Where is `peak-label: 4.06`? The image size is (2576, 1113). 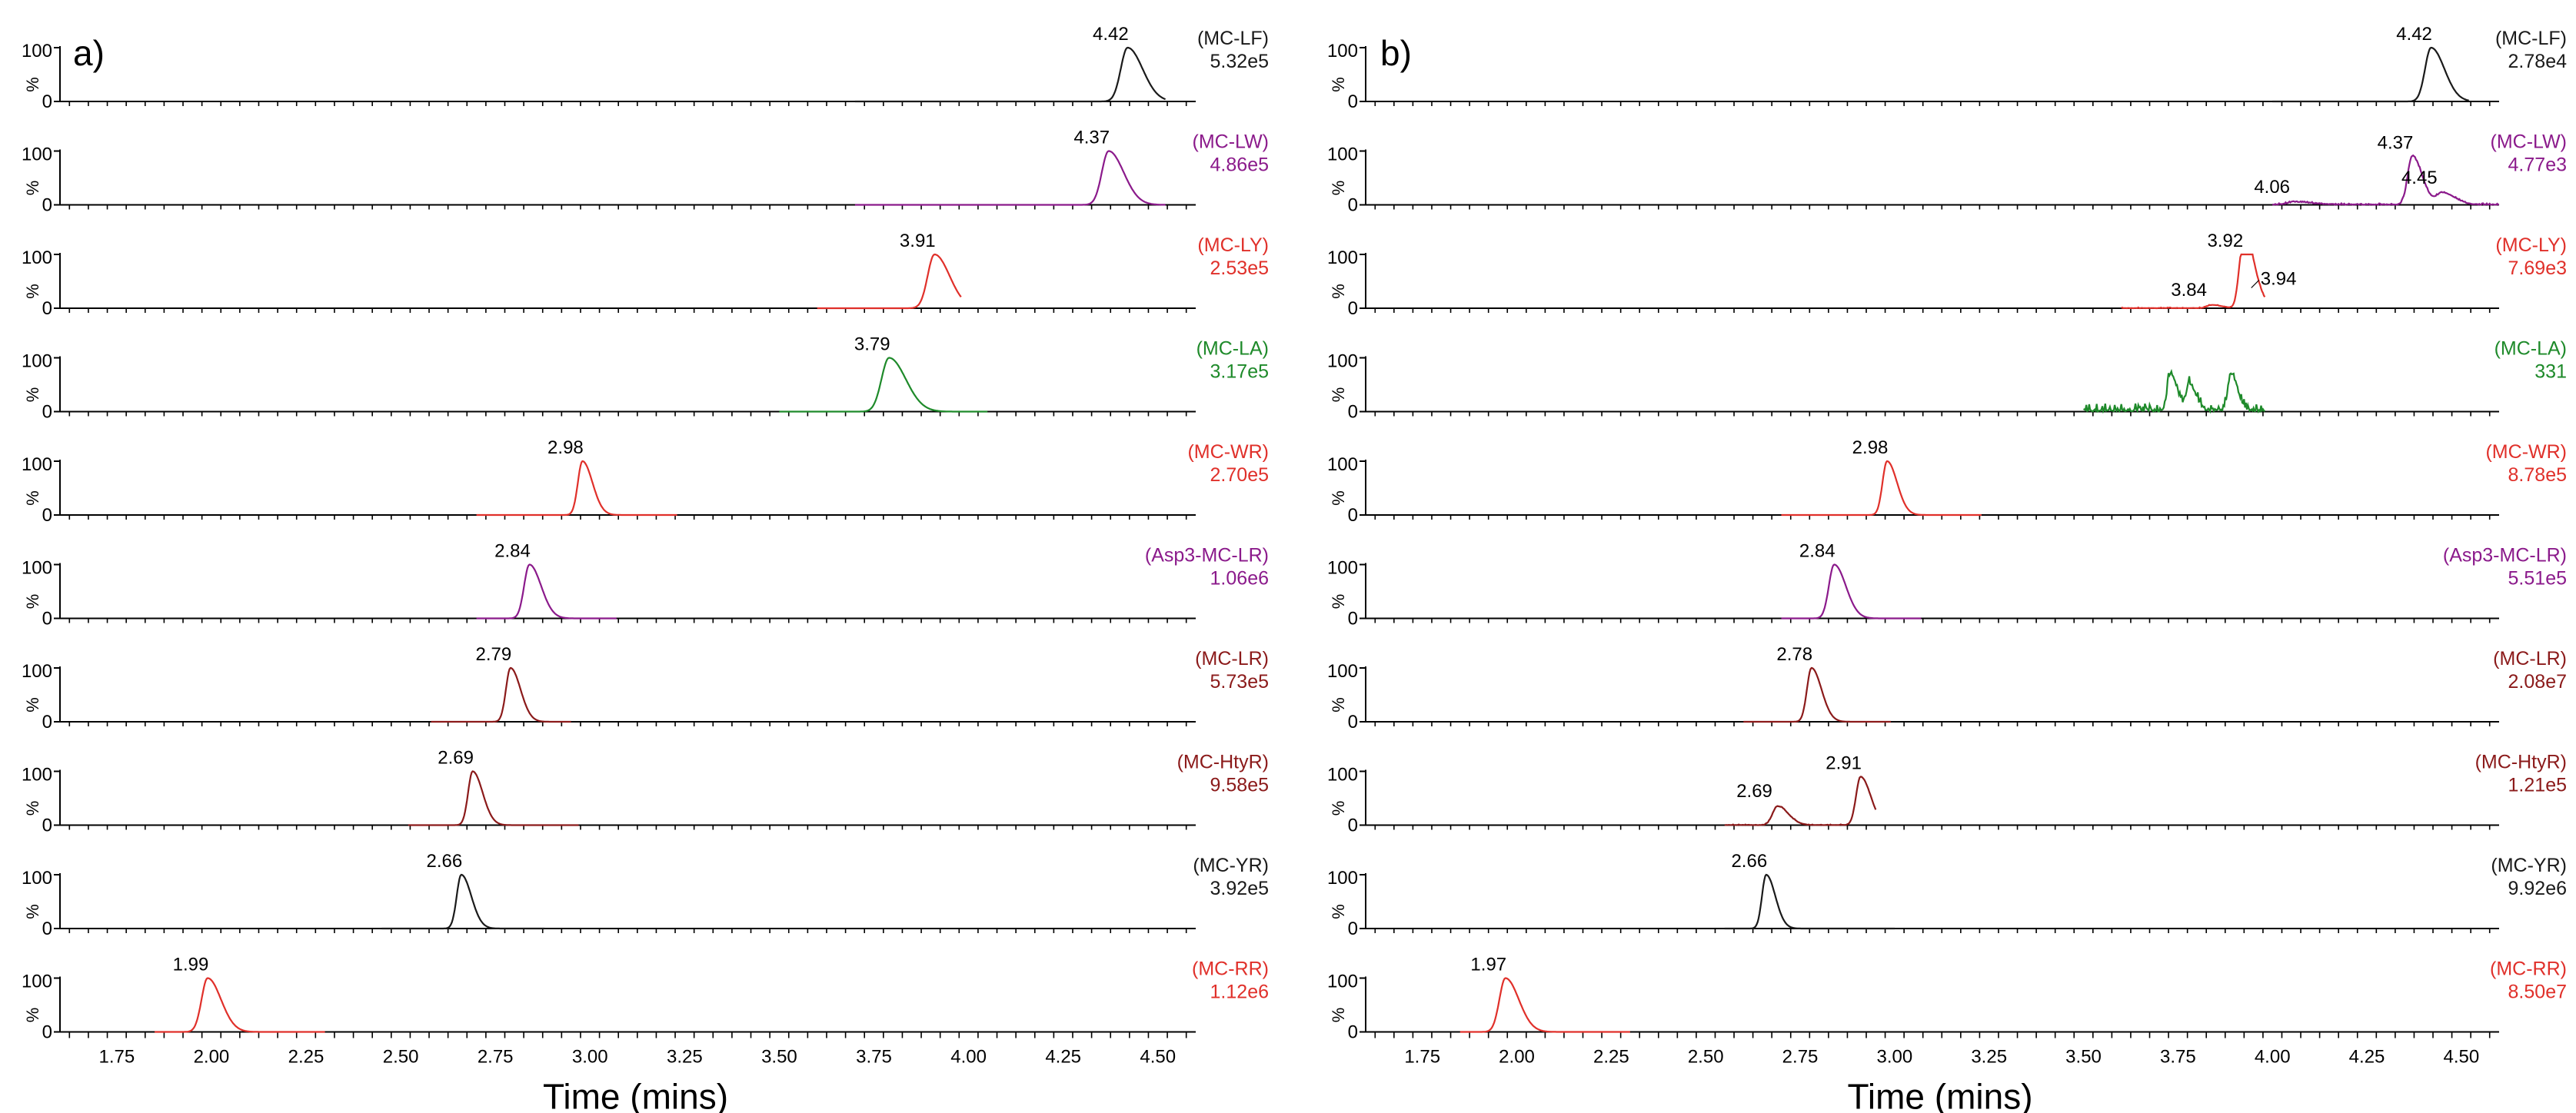
peak-label: 4.06 is located at coordinates (2272, 187).